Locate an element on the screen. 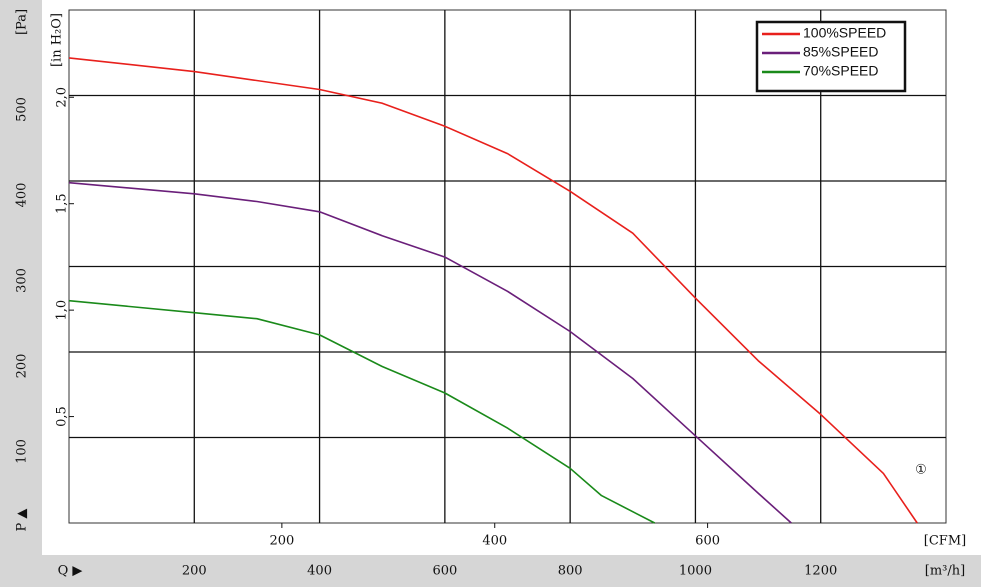  x2-tick-label: 600 is located at coordinates (707, 541).